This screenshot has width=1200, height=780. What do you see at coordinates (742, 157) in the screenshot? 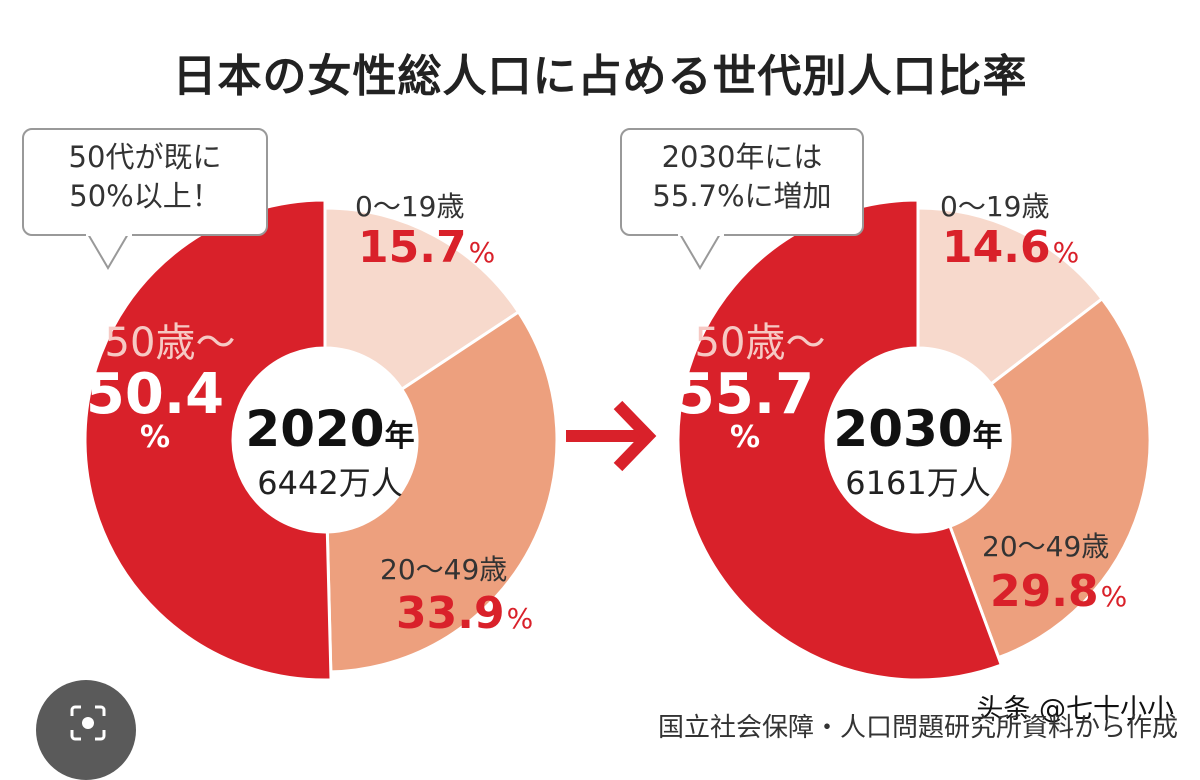
I see `callout-line: 2030年には` at bounding box center [742, 157].